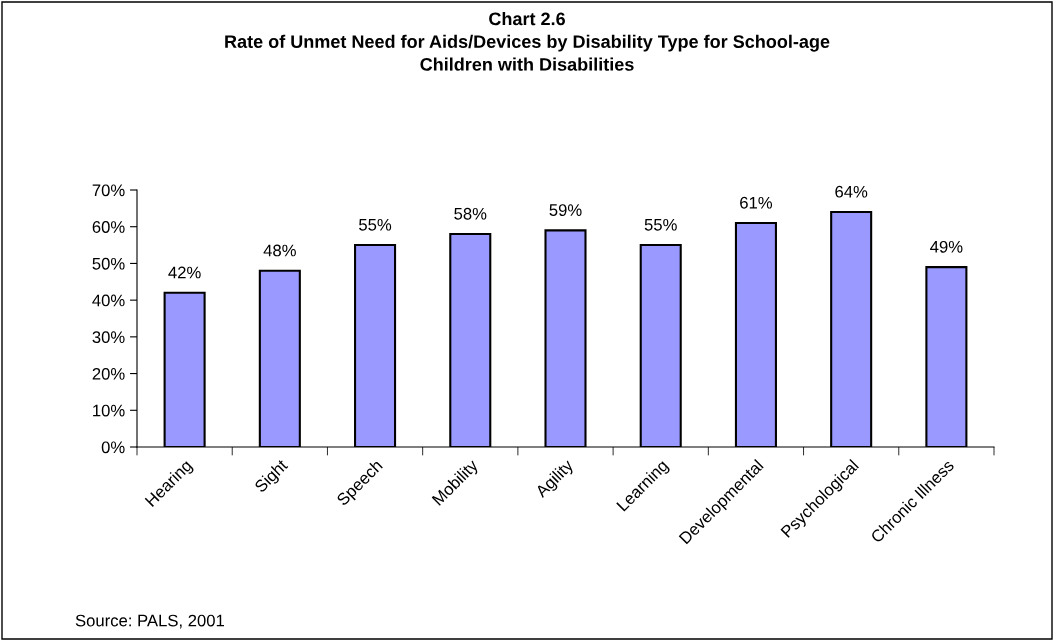 This screenshot has width=1054, height=641. Describe the element at coordinates (527, 41) in the screenshot. I see `chart-title: Chart 2.6 Rate of Unmet Need for Aids/Devices by Disability Type for School-age Children with Disabilities` at that location.